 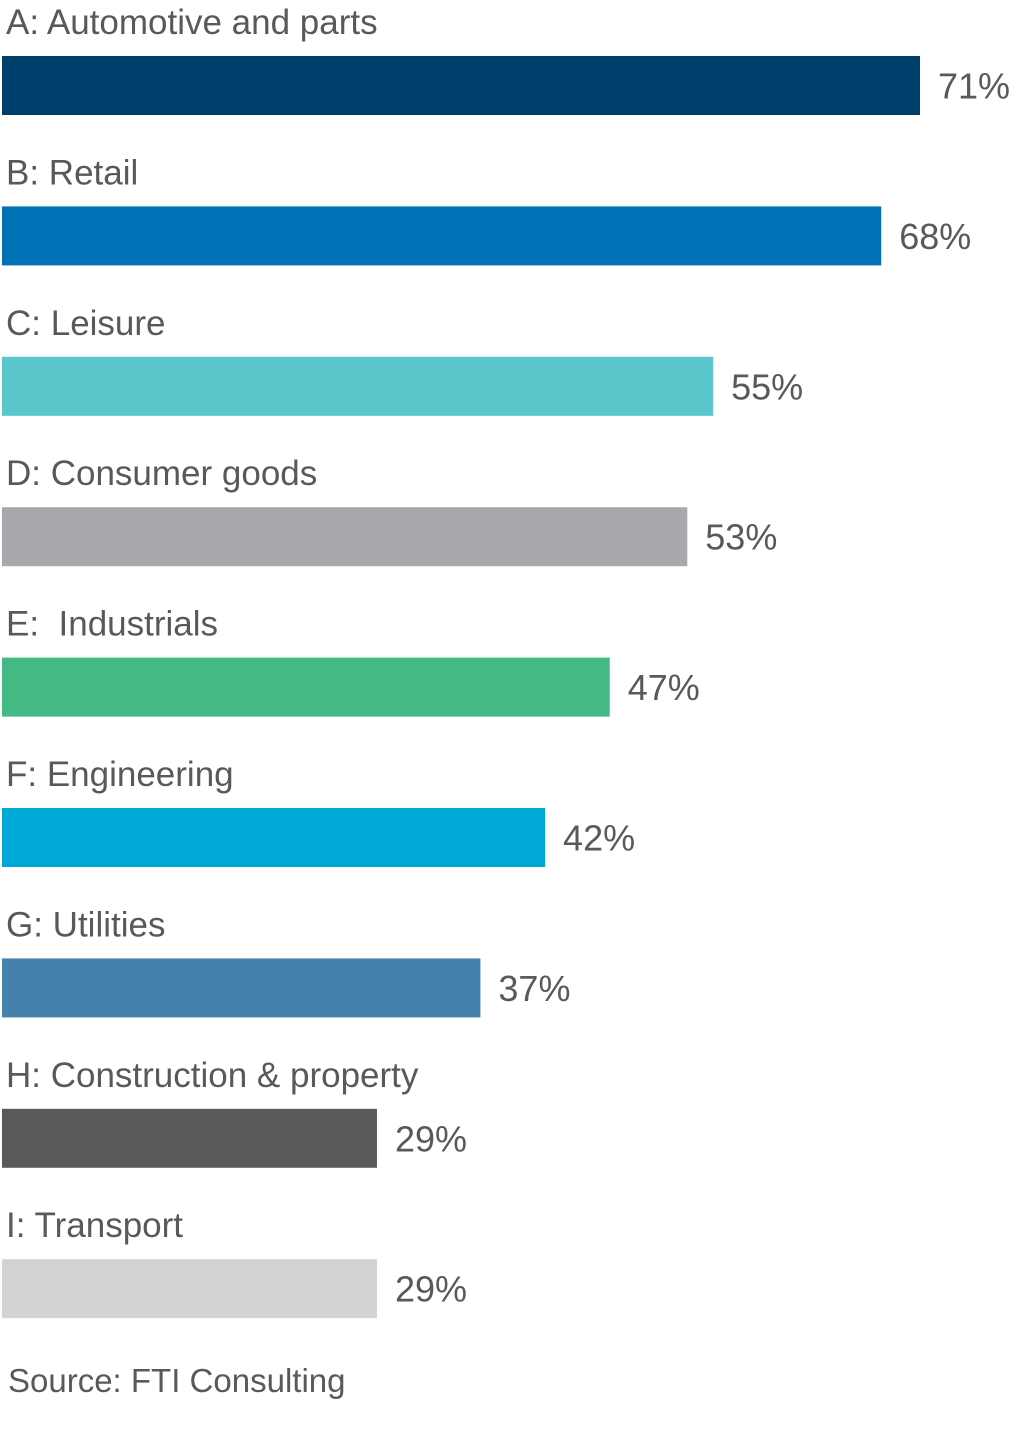 I want to click on category-label: H: Construction & property, so click(x=212, y=1075).